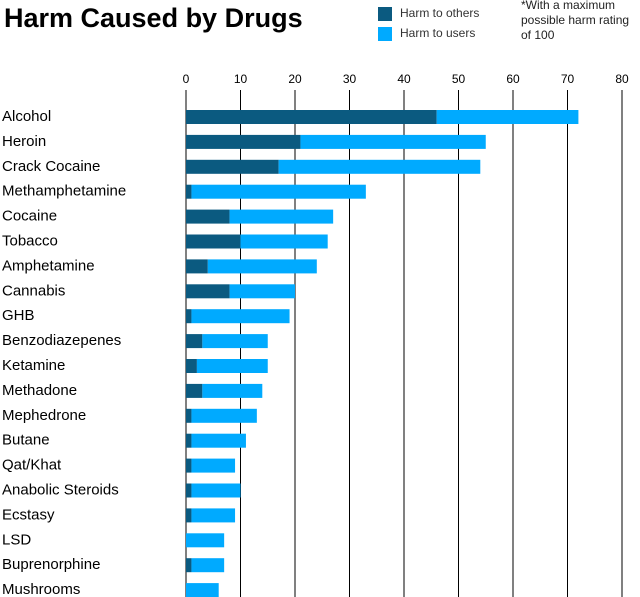 The height and width of the screenshot is (597, 640). What do you see at coordinates (32, 465) in the screenshot?
I see `y-tick-label: Qat/Khat` at bounding box center [32, 465].